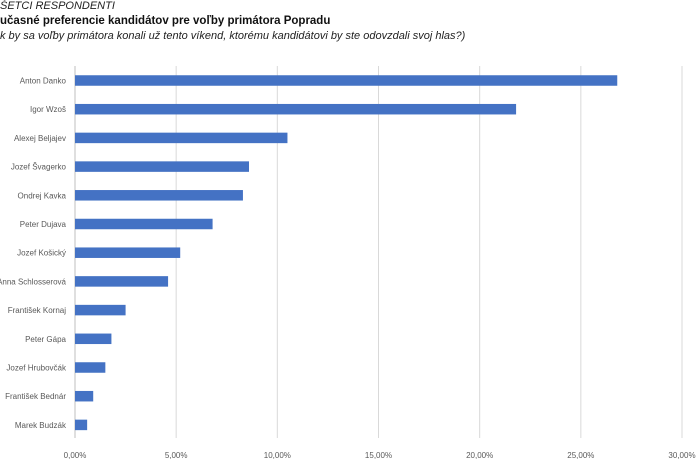  I want to click on x-tick-label: 10,00%, so click(277, 455).